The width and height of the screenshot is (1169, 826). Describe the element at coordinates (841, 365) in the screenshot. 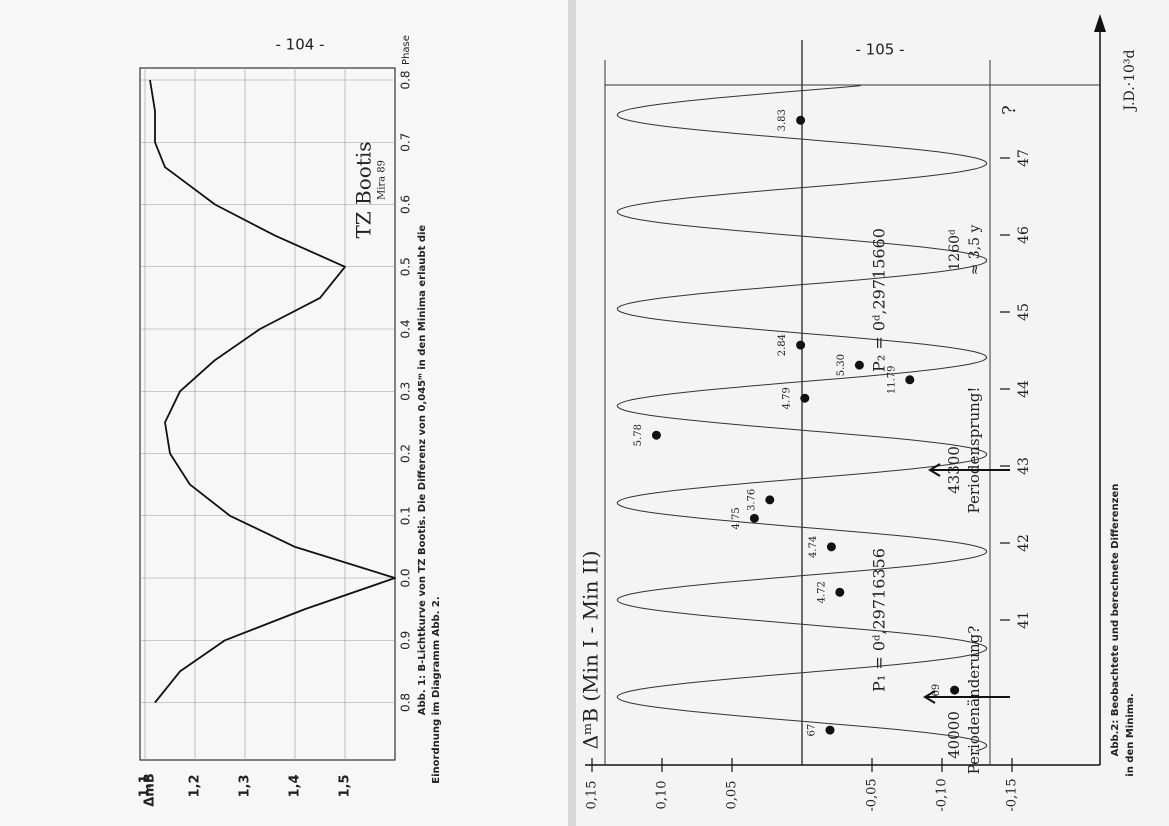

I see `point-label: 5.30` at that location.